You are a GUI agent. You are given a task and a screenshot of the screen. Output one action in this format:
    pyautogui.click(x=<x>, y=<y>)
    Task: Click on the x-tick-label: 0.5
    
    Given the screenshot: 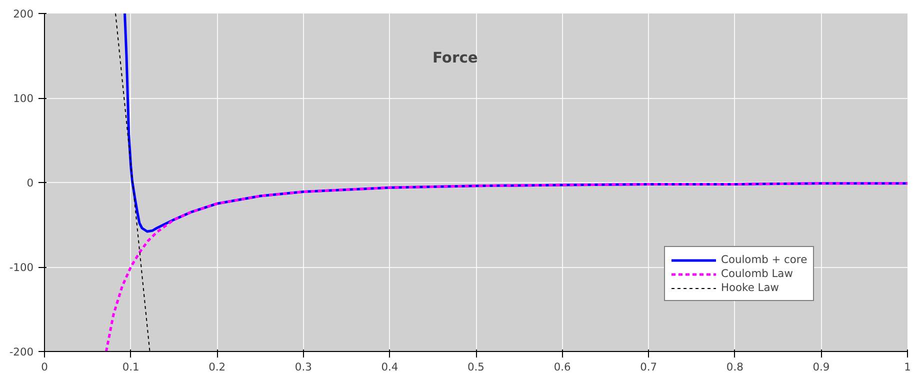 What is the action you would take?
    pyautogui.click(x=476, y=367)
    